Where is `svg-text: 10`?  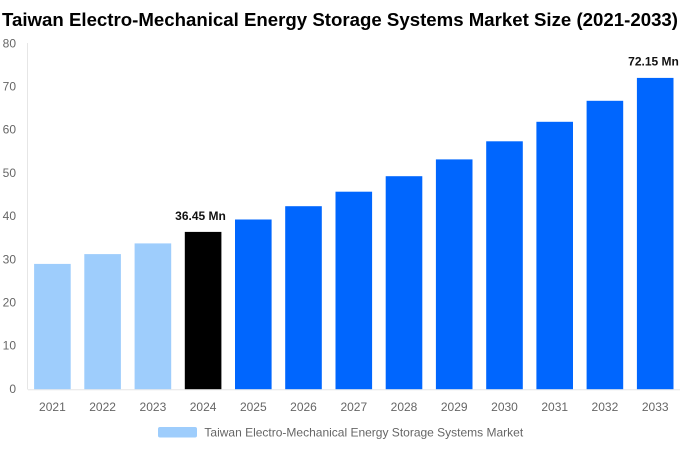 svg-text: 10 is located at coordinates (10, 346).